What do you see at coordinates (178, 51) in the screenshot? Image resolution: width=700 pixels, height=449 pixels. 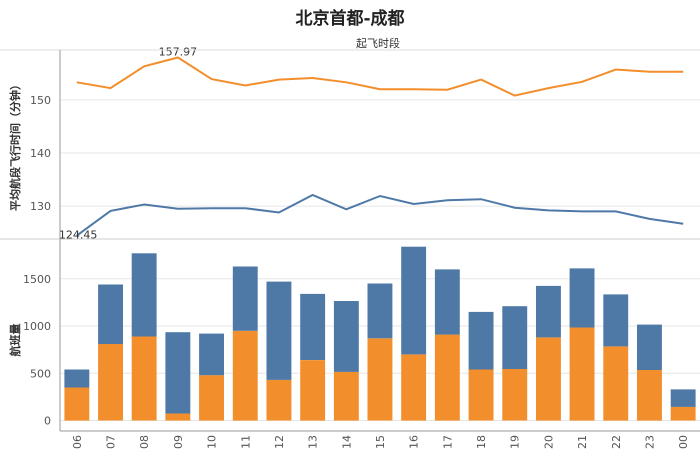 I see `max-data-label: 157.97` at bounding box center [178, 51].